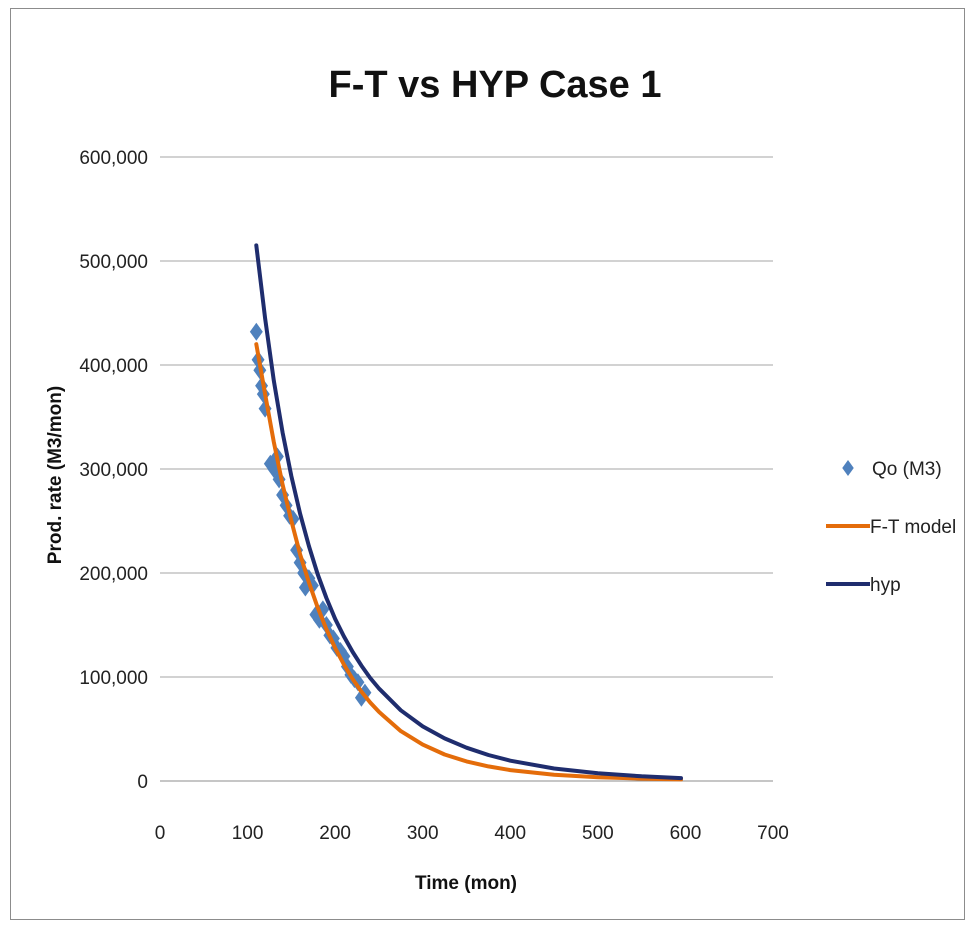 Image resolution: width=975 pixels, height=928 pixels. I want to click on y-tick-label: 0, so click(142, 782).